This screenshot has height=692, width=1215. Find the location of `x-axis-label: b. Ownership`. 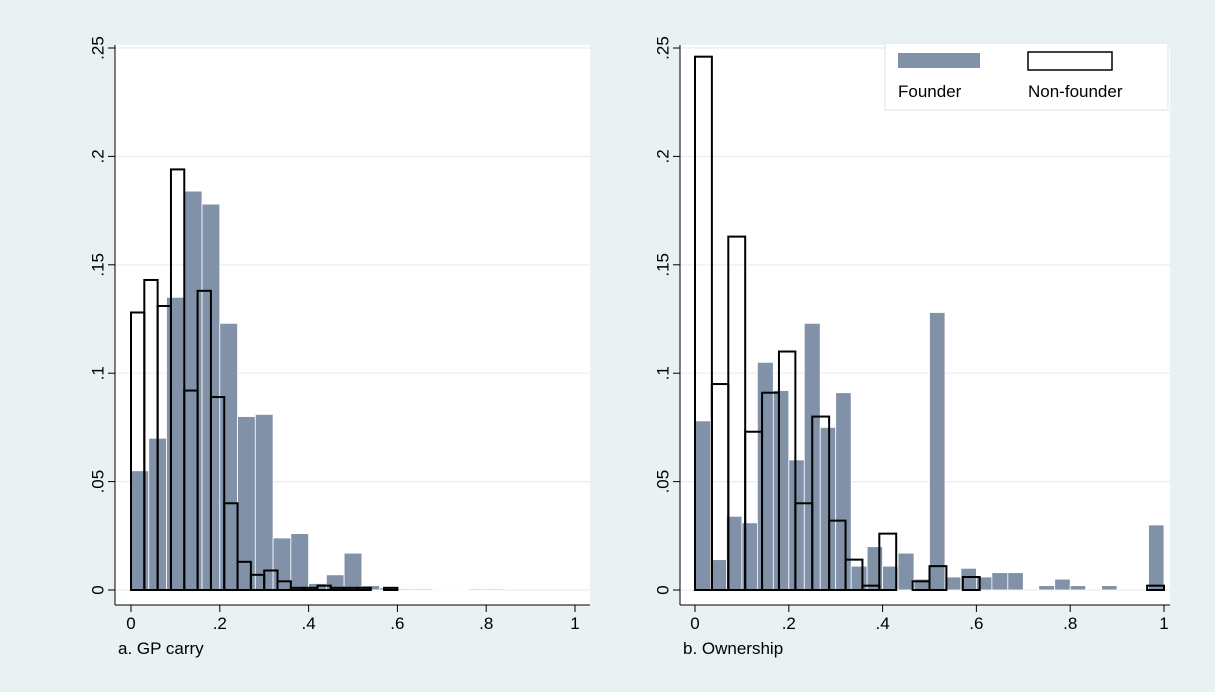

x-axis-label: b. Ownership is located at coordinates (733, 648).